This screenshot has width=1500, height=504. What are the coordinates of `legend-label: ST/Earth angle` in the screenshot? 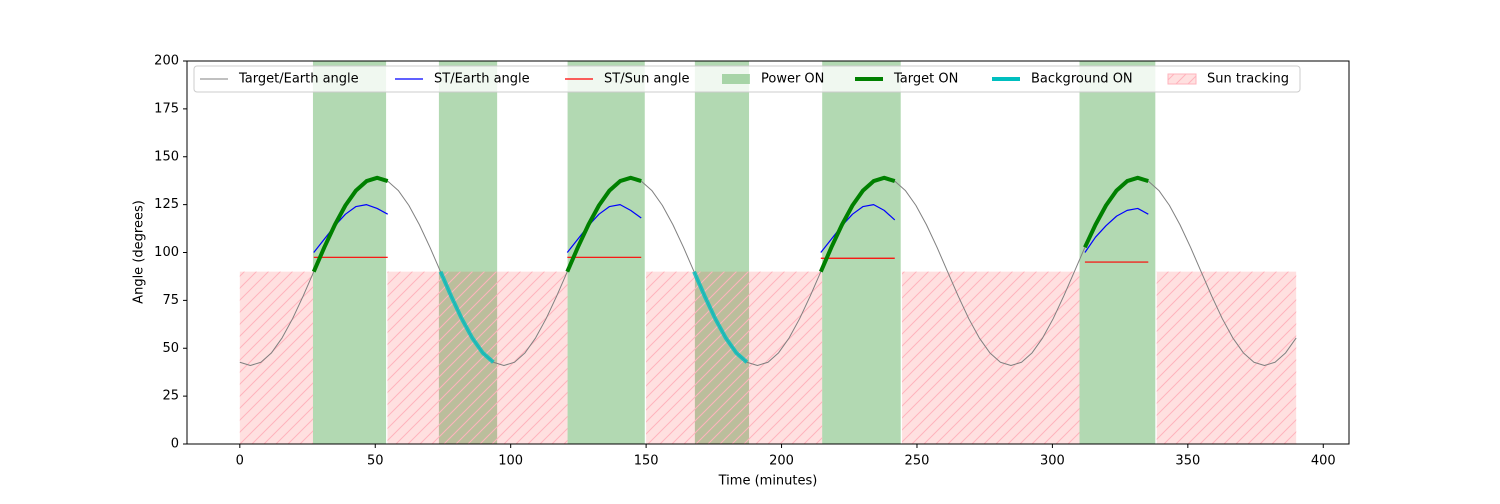 It's located at (482, 79).